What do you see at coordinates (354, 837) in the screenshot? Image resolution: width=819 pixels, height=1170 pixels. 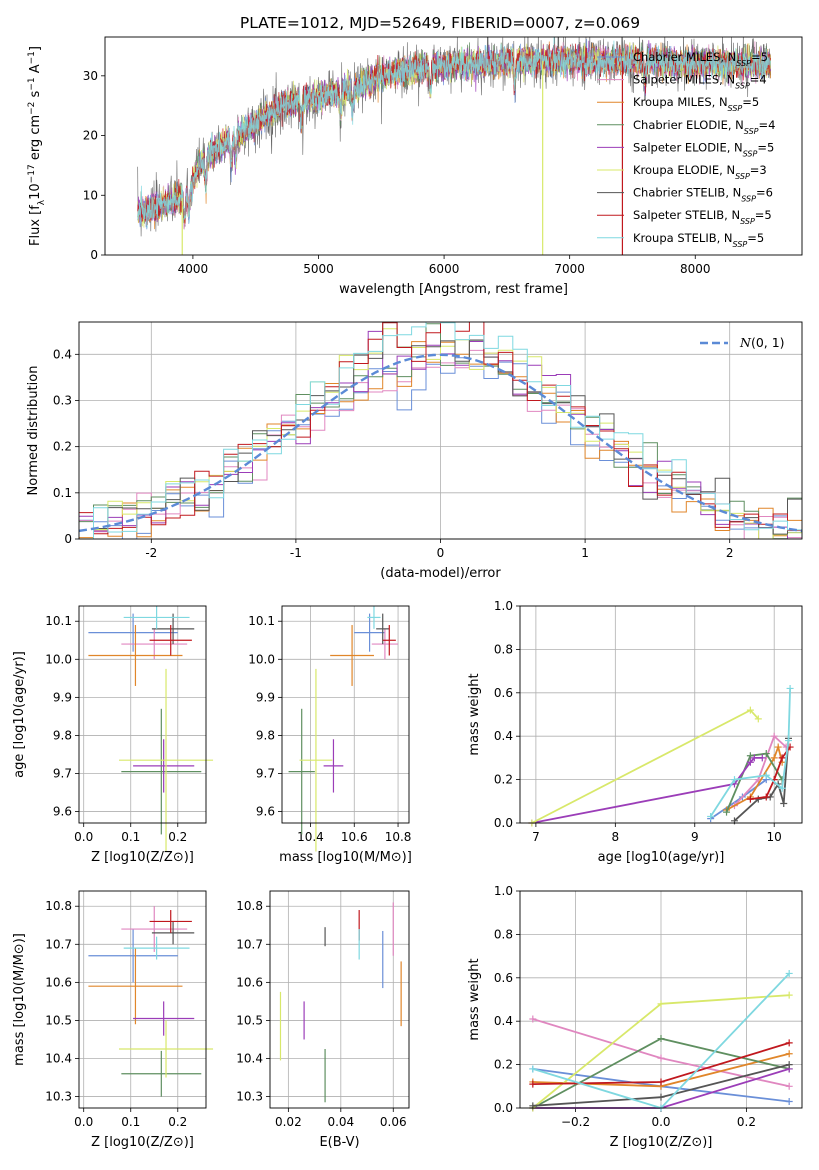 I see `x-tick-label: 10.6` at bounding box center [354, 837].